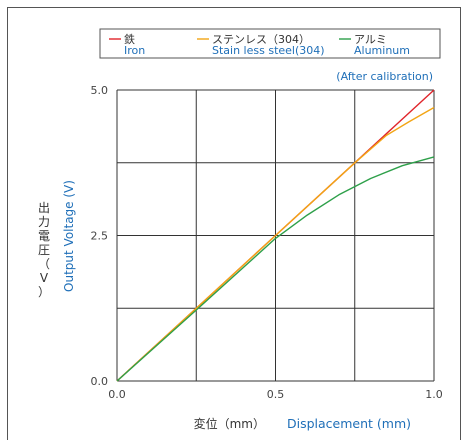  What do you see at coordinates (117, 394) in the screenshot?
I see `x-tick-label: 0.0` at bounding box center [117, 394].